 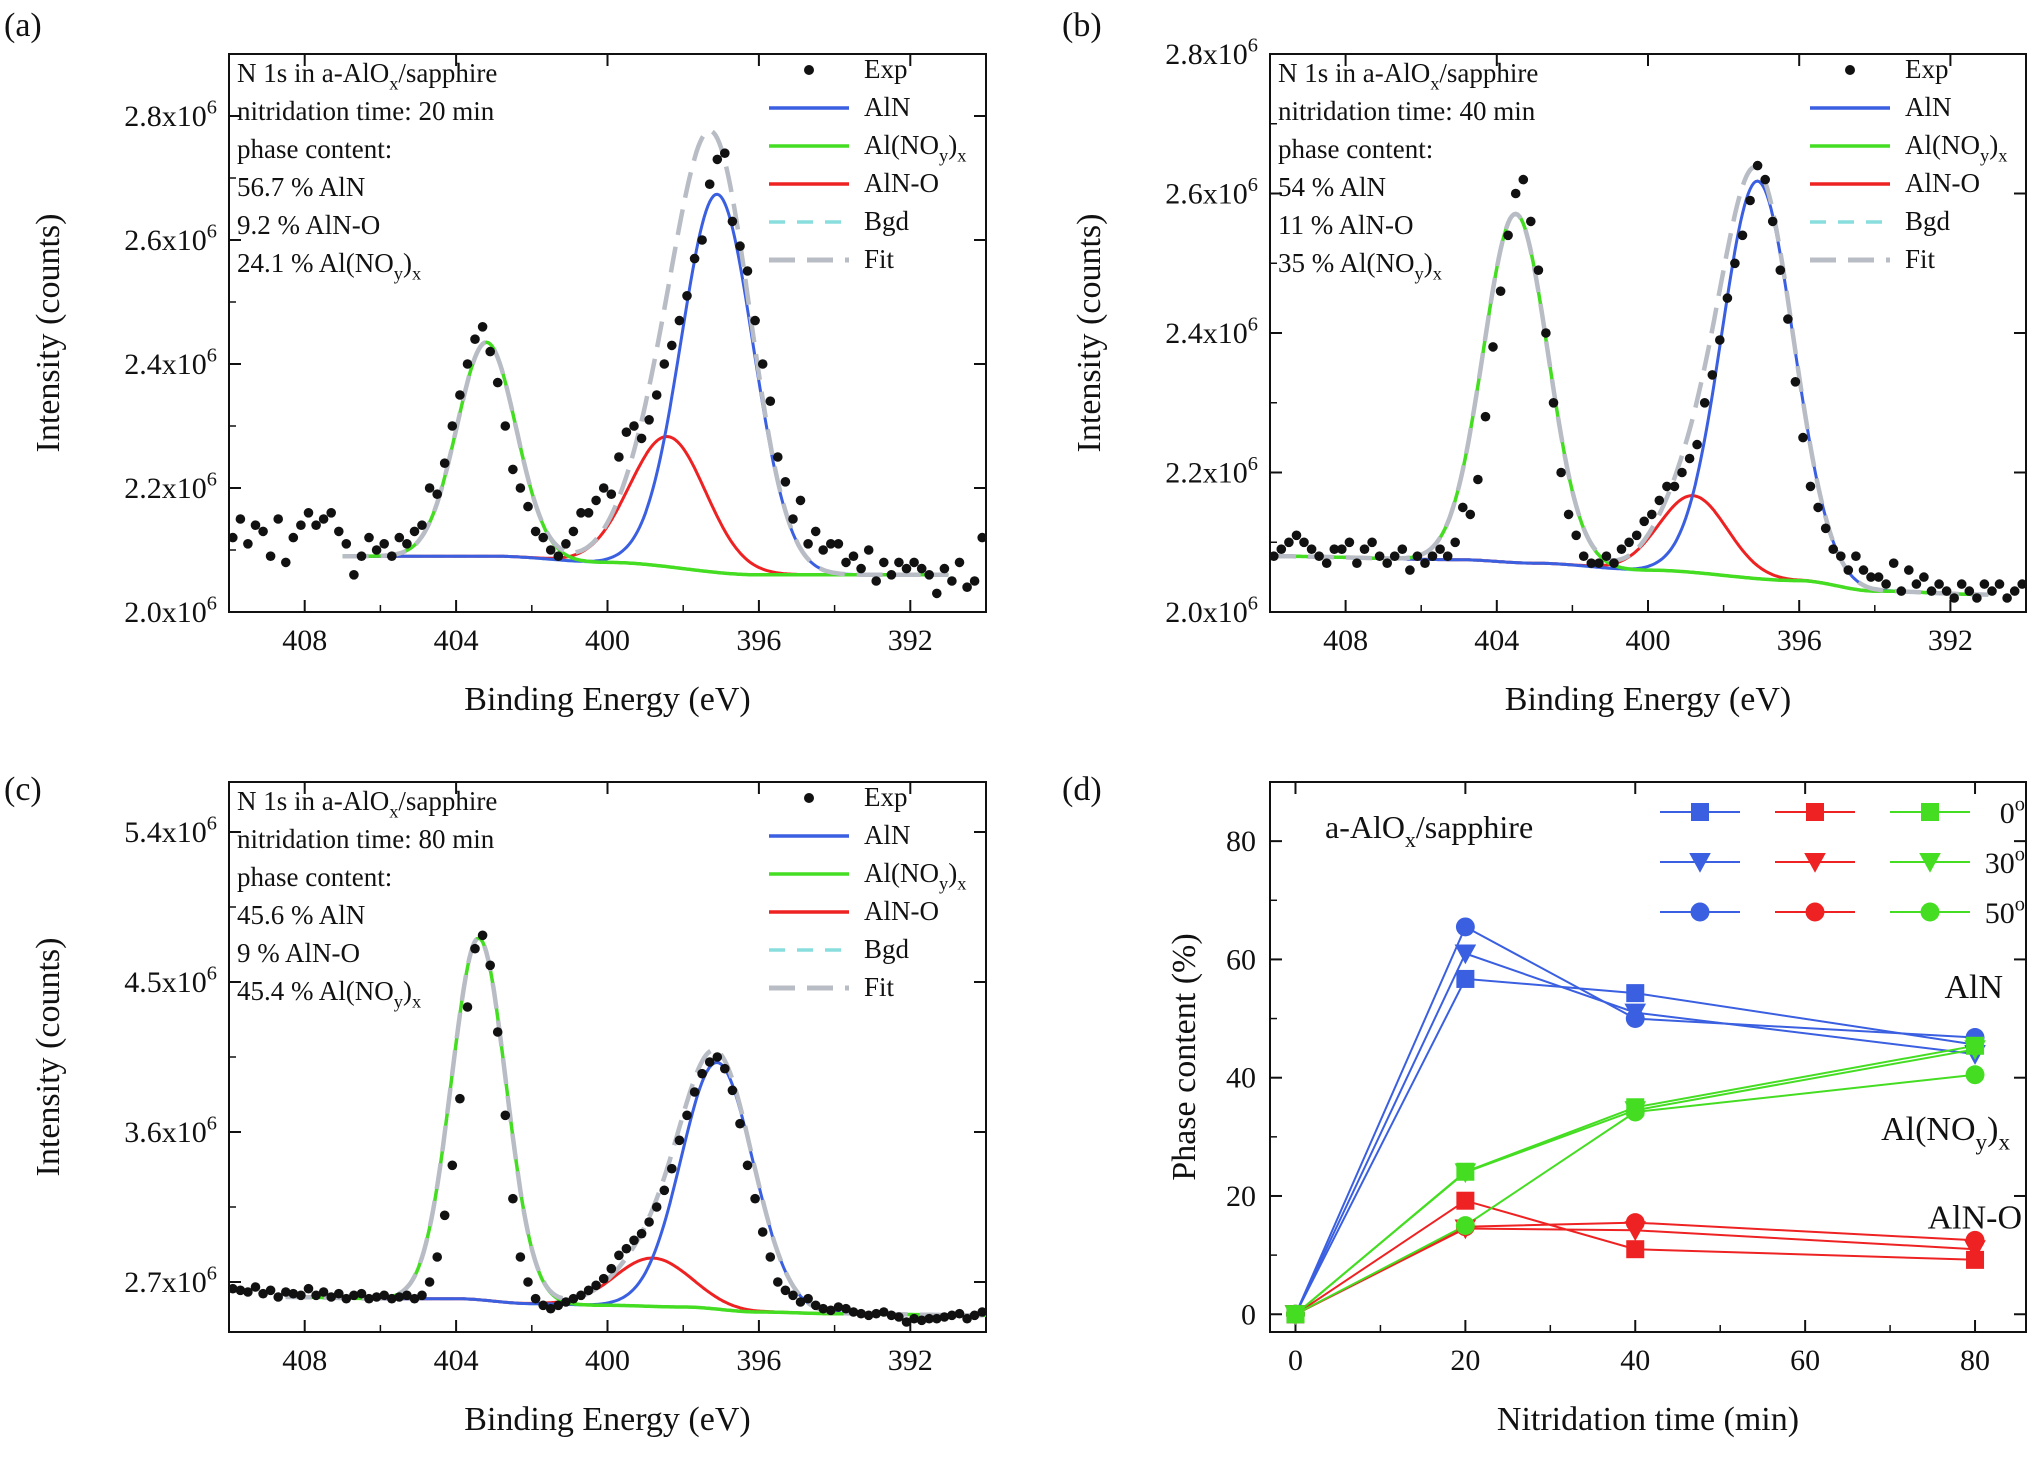 What do you see at coordinates (758, 640) in the screenshot?
I see `x-tick-label: 396` at bounding box center [758, 640].